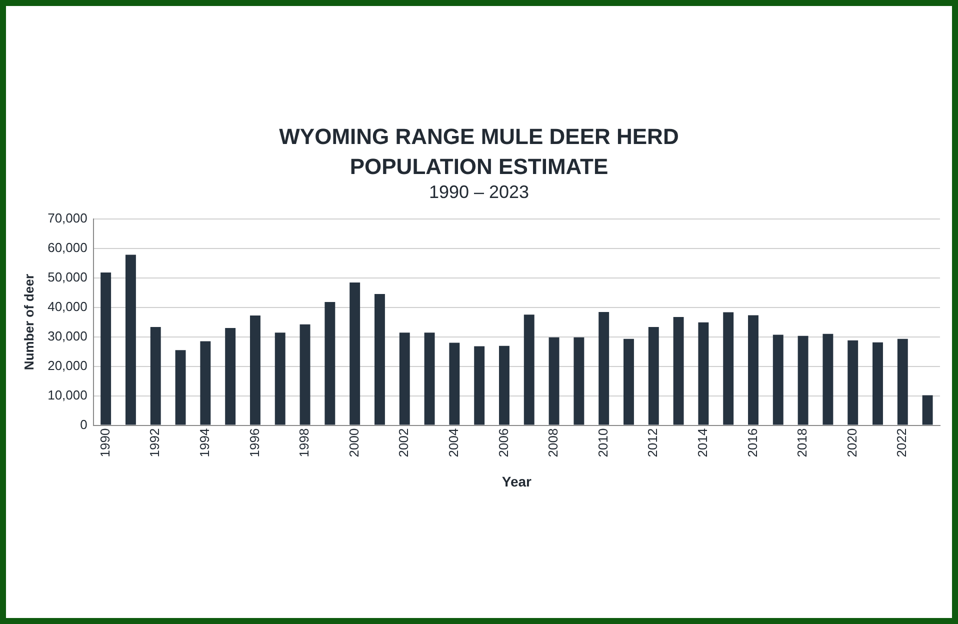 This screenshot has height=624, width=958. Describe the element at coordinates (454, 443) in the screenshot. I see `x-tick-label: 2004` at that location.